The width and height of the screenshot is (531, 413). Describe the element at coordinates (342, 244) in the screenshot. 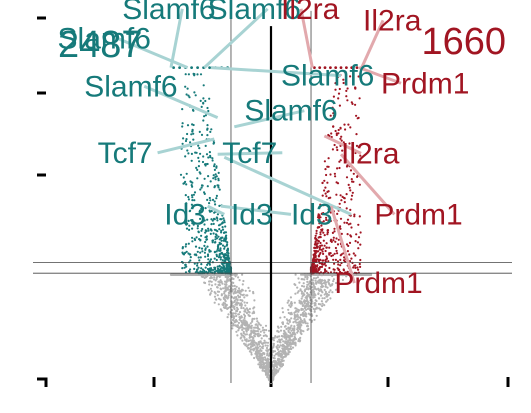

I see `label-connector` at that location.